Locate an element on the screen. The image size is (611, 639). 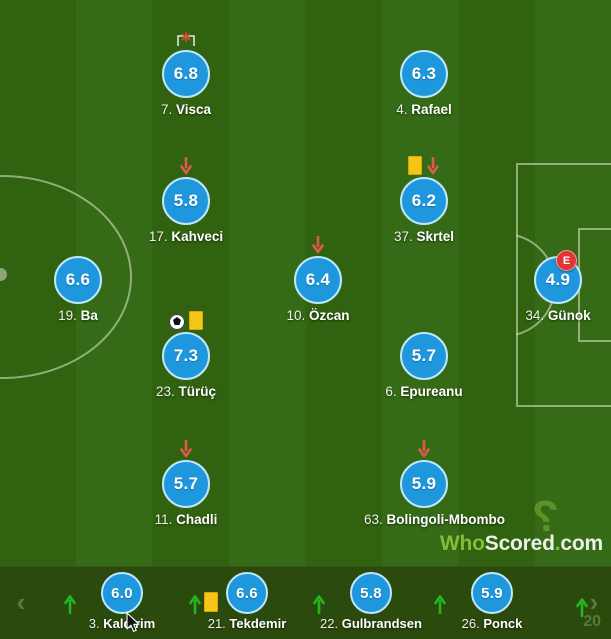
player-number: 7. is located at coordinates (166, 109).